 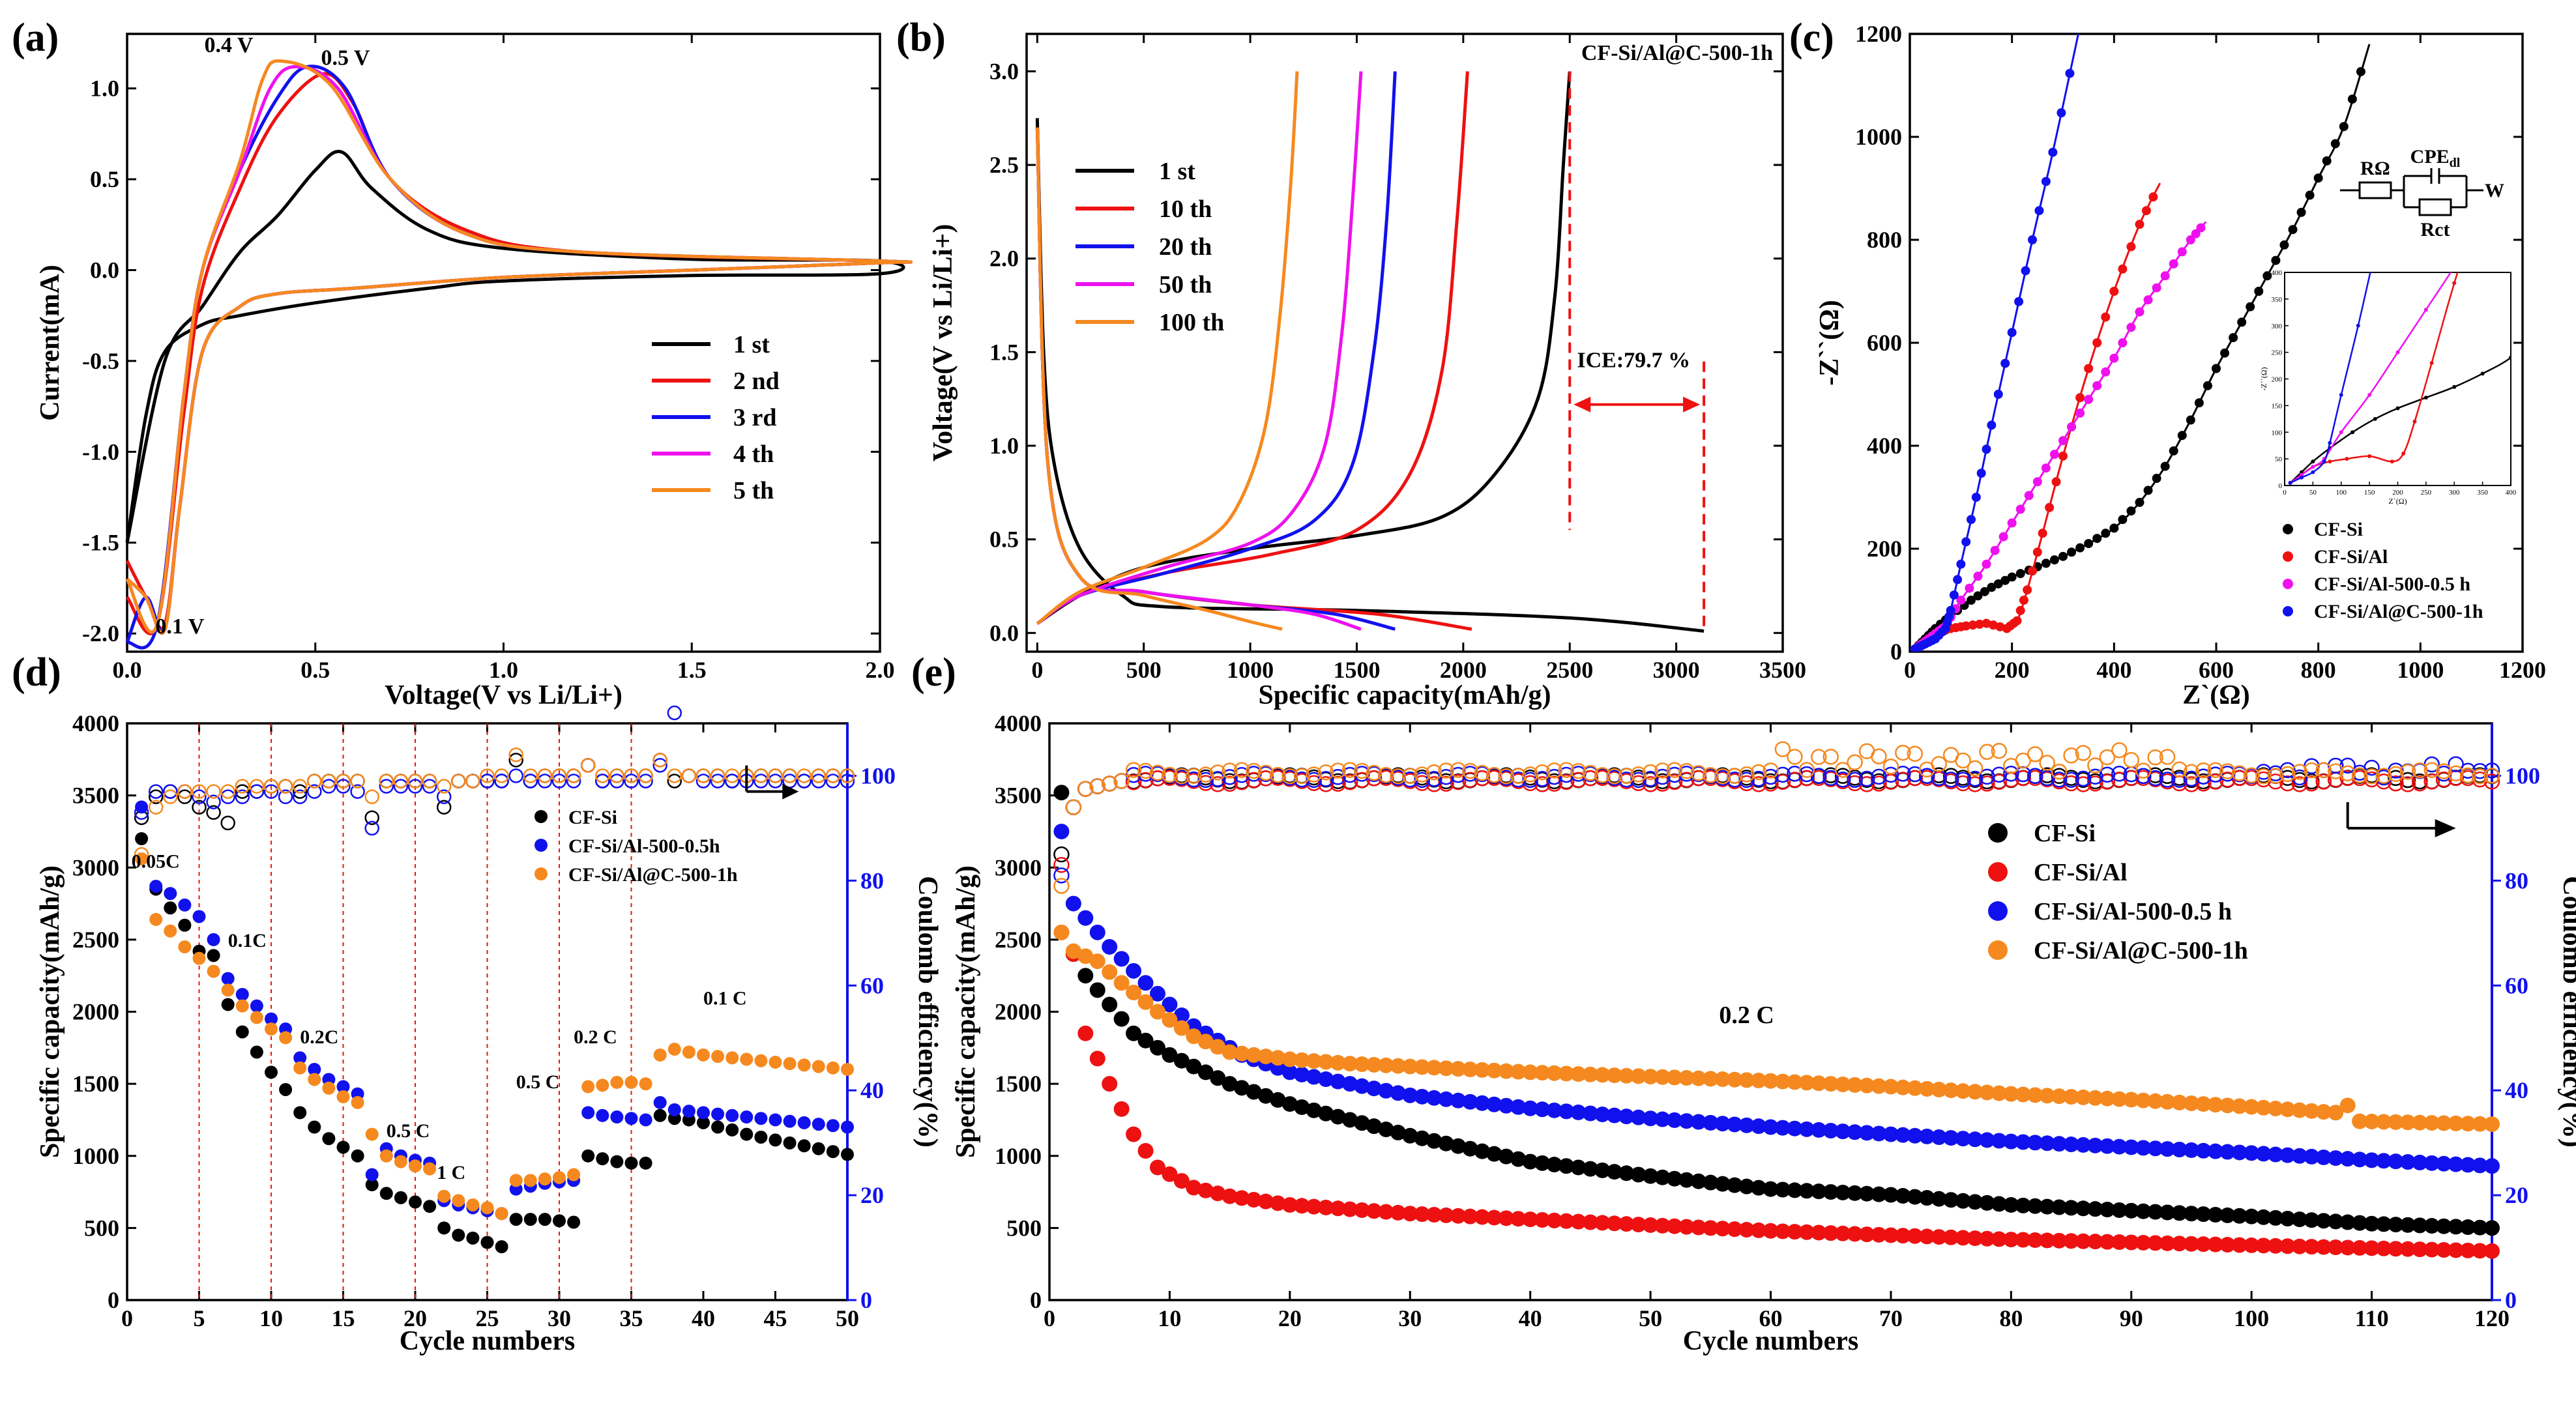 I want to click on y-axis-title: Voltage(V vs Li/Li+), so click(x=943, y=343).